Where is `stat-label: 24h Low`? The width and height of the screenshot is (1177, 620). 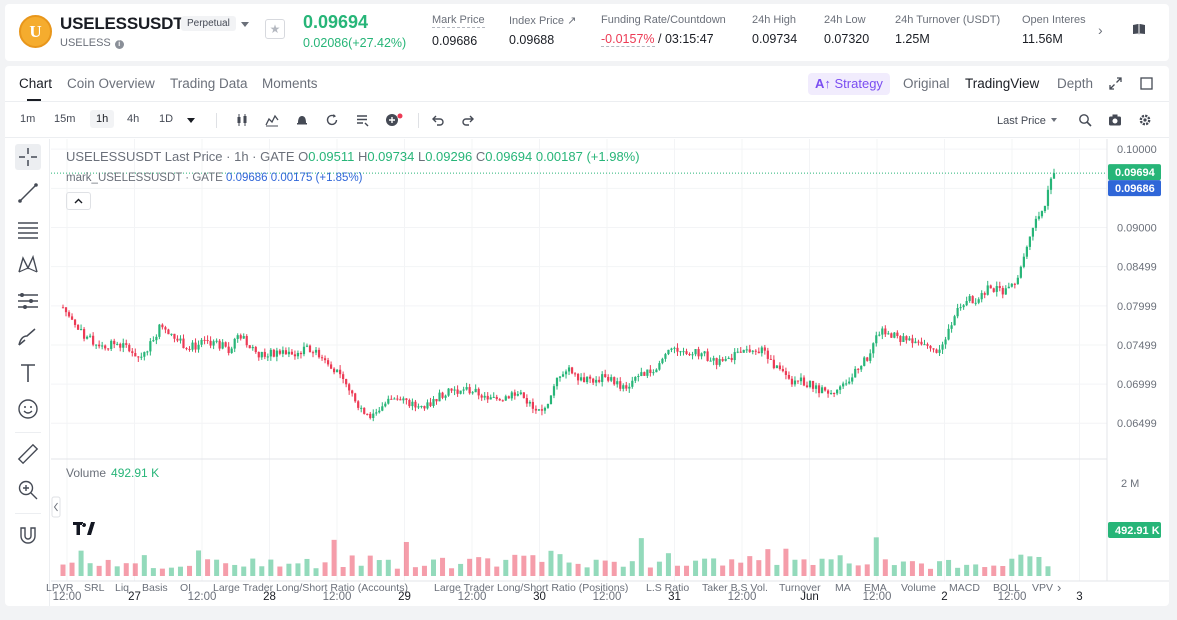
stat-label: 24h Low is located at coordinates (845, 20).